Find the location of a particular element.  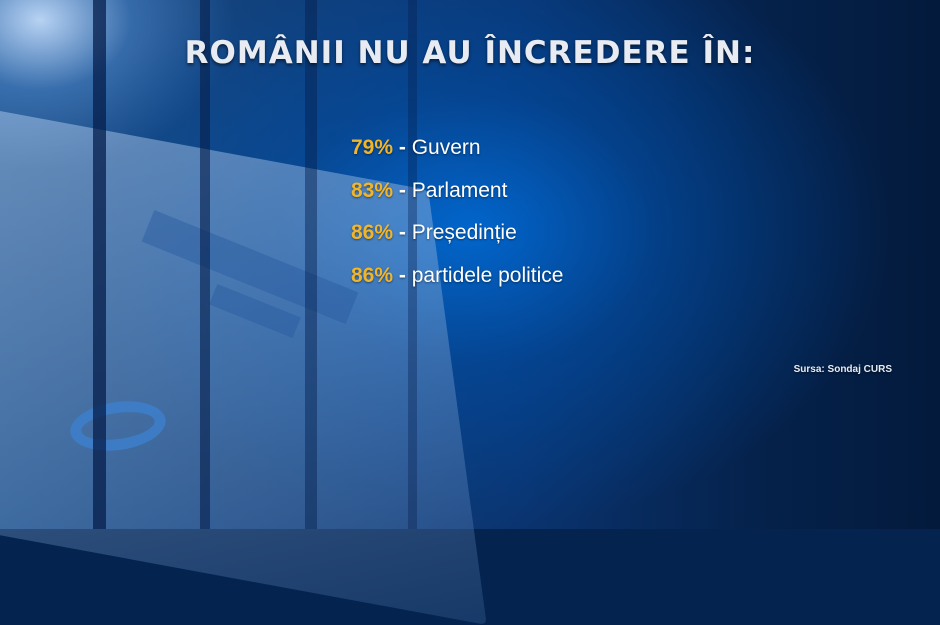

institution-label: partidele politice is located at coordinates (487, 275).